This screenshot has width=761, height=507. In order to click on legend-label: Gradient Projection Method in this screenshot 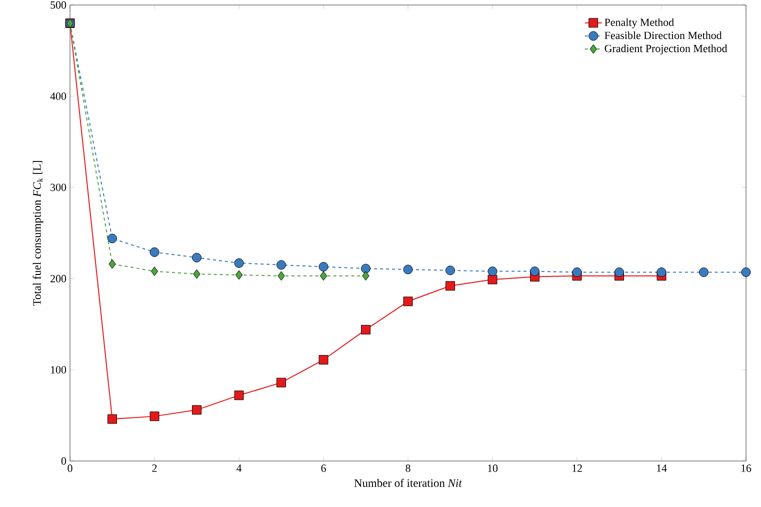, I will do `click(666, 49)`.